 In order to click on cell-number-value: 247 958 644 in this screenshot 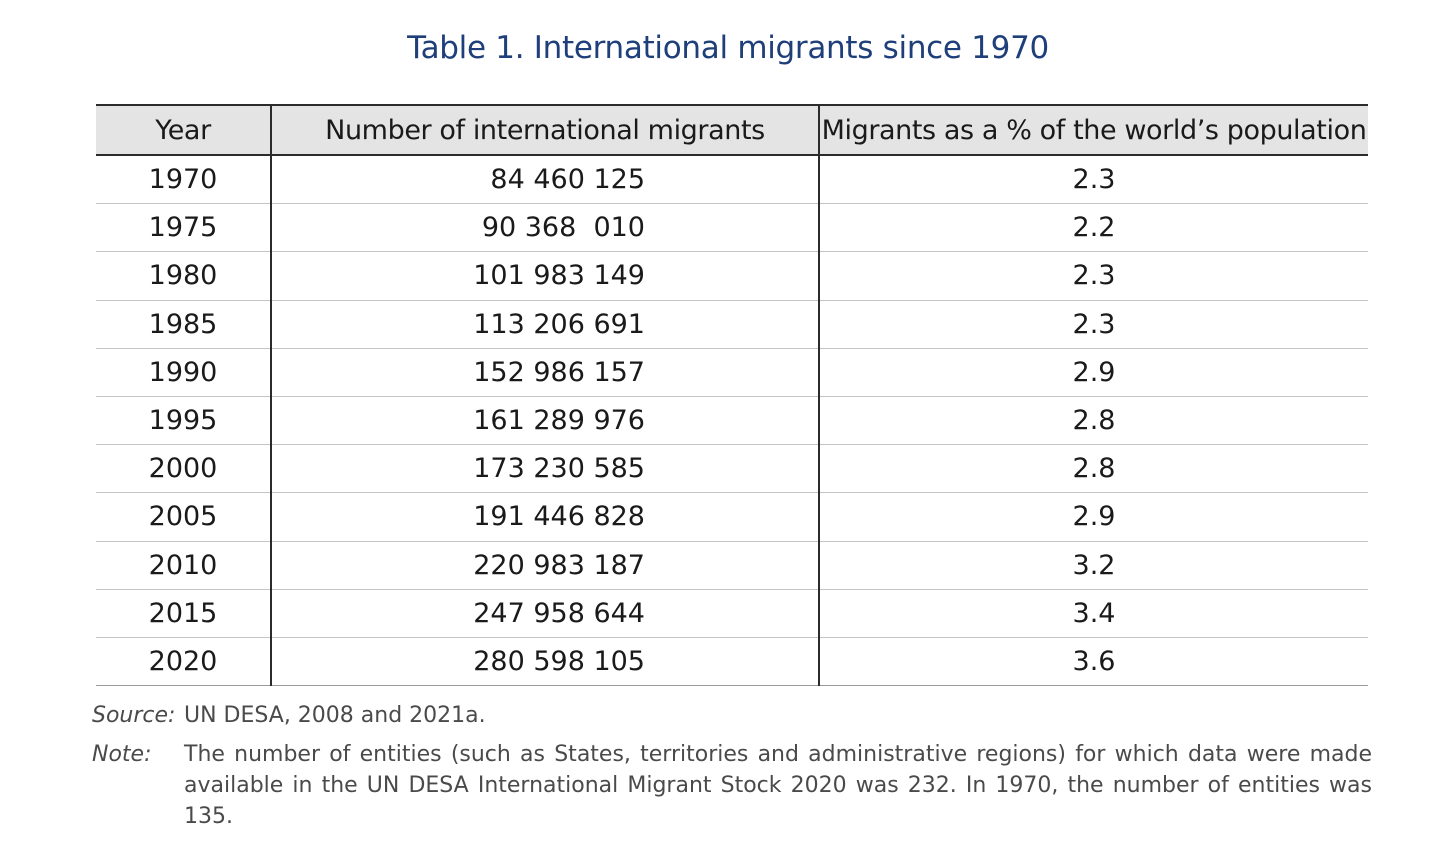, I will do `click(559, 613)`.